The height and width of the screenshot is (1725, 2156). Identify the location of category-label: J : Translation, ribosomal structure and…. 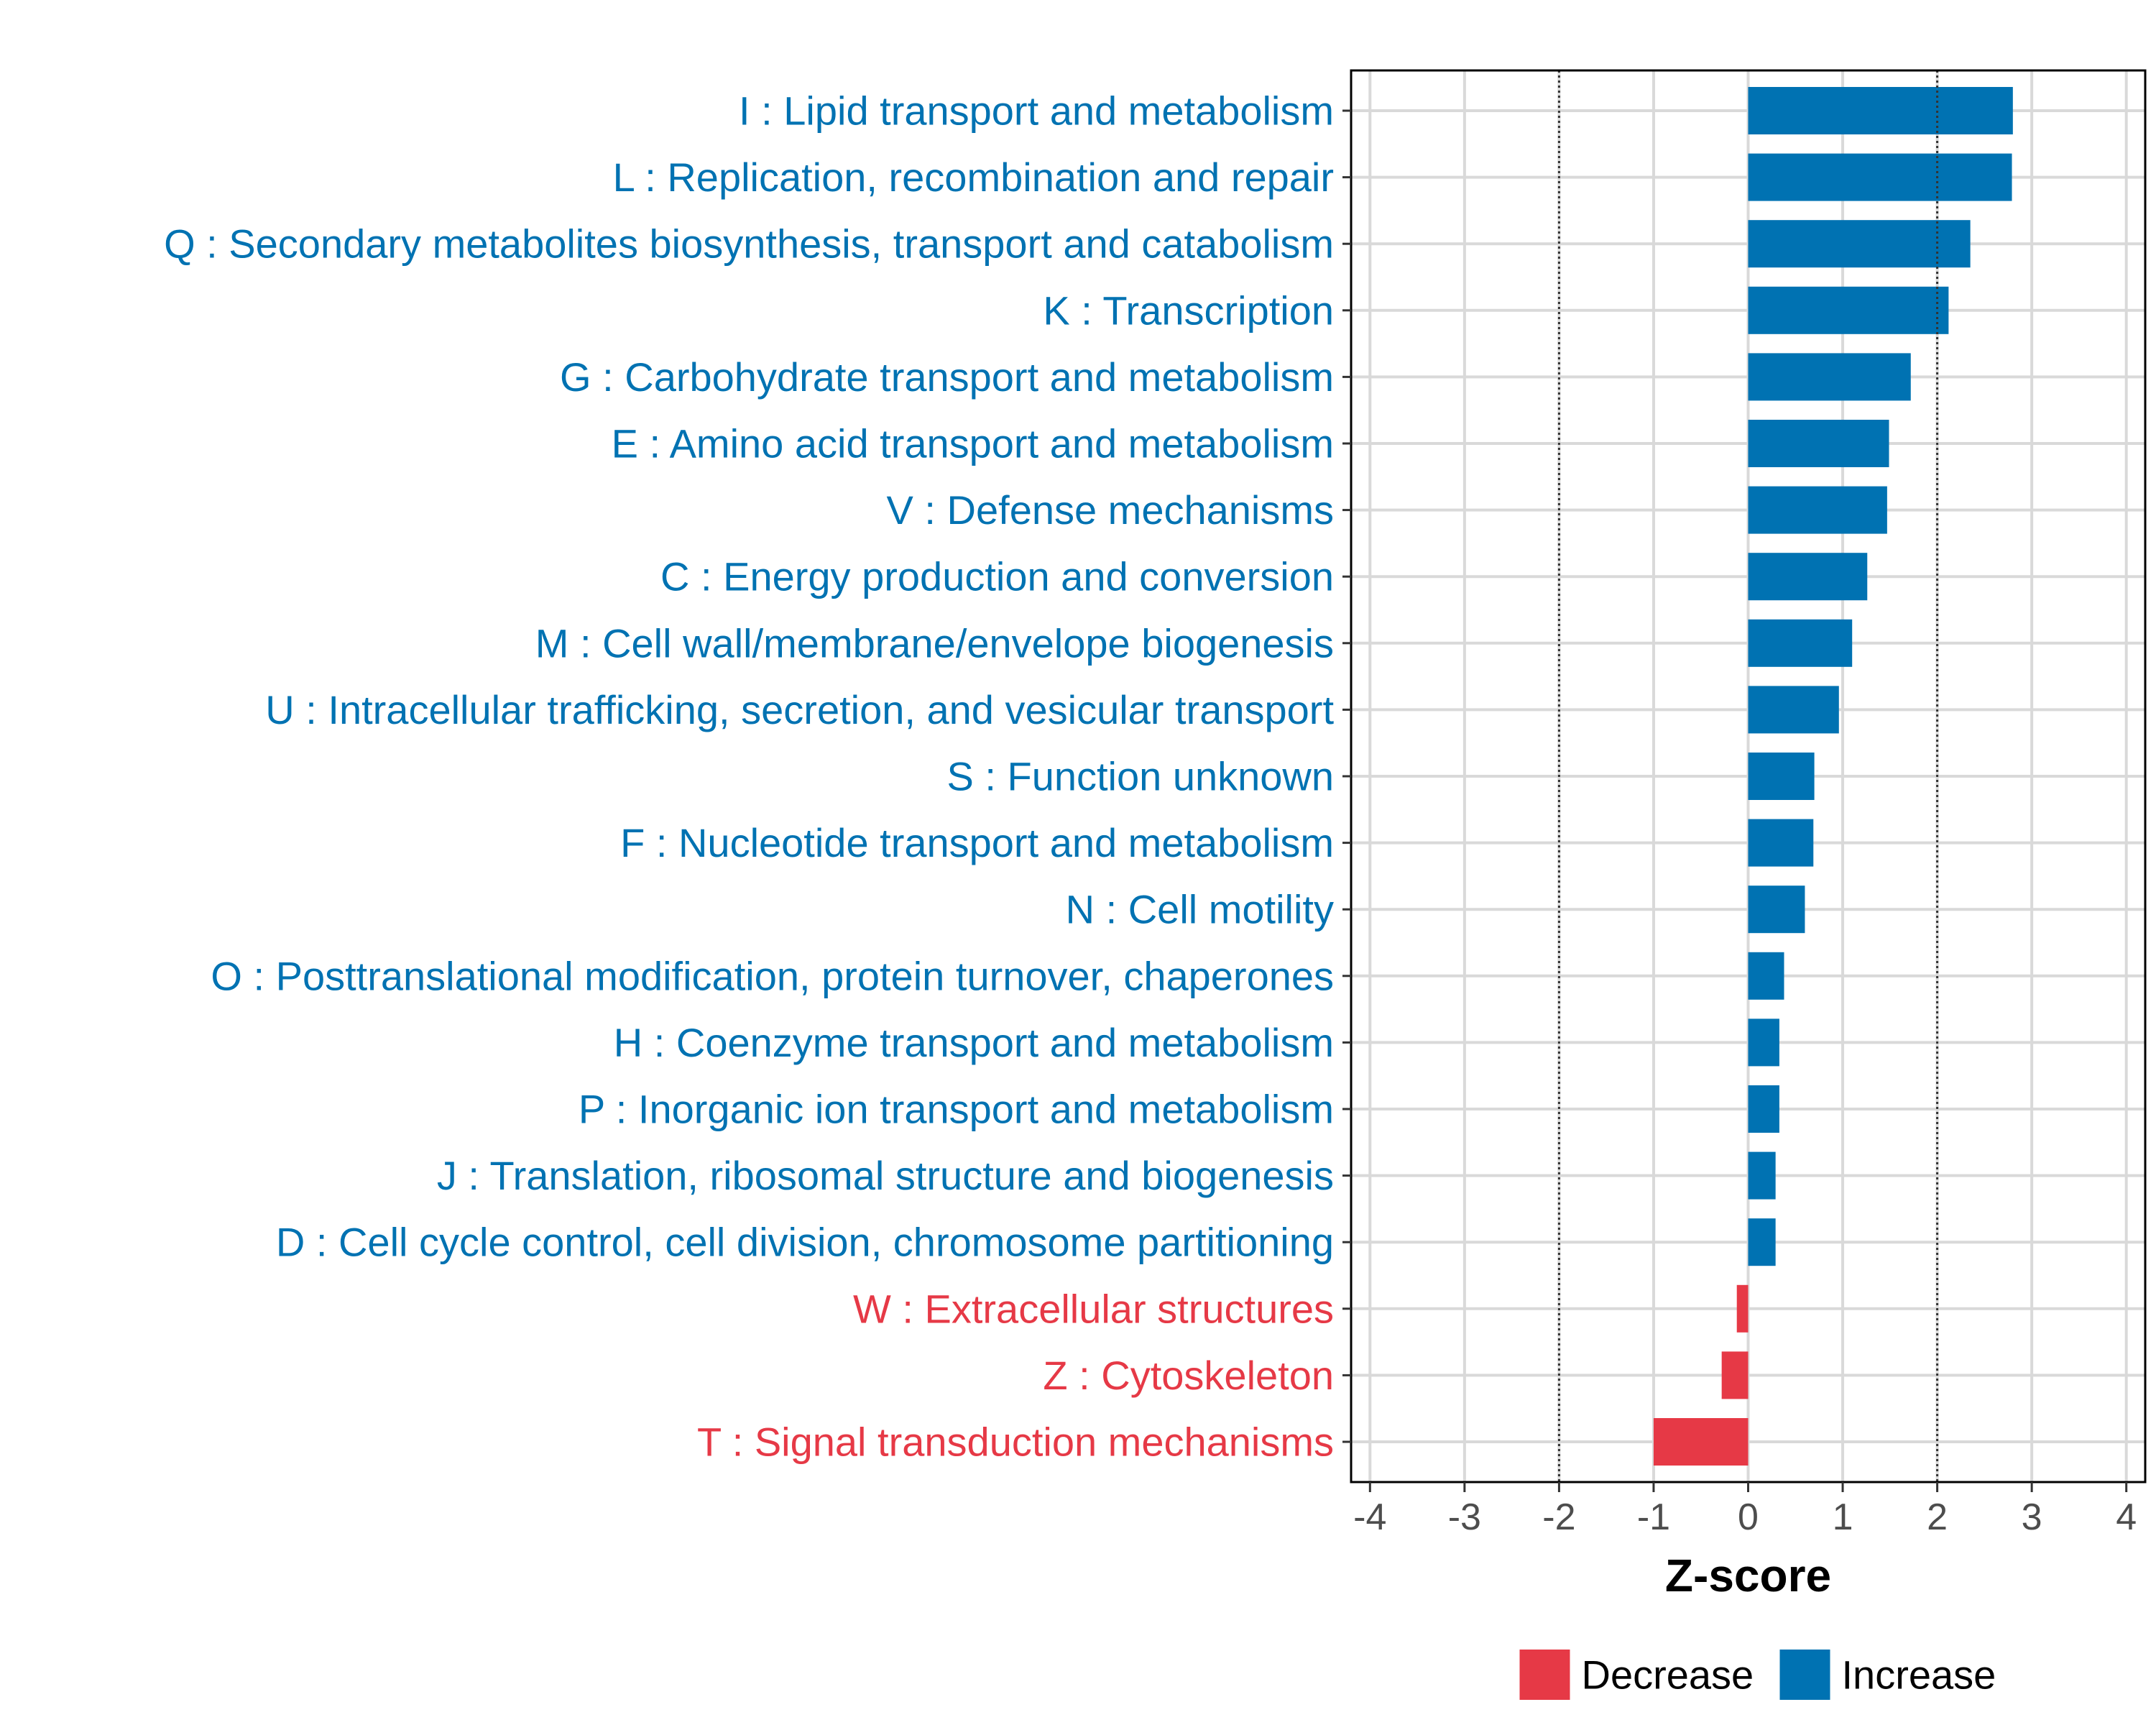
(885, 1175).